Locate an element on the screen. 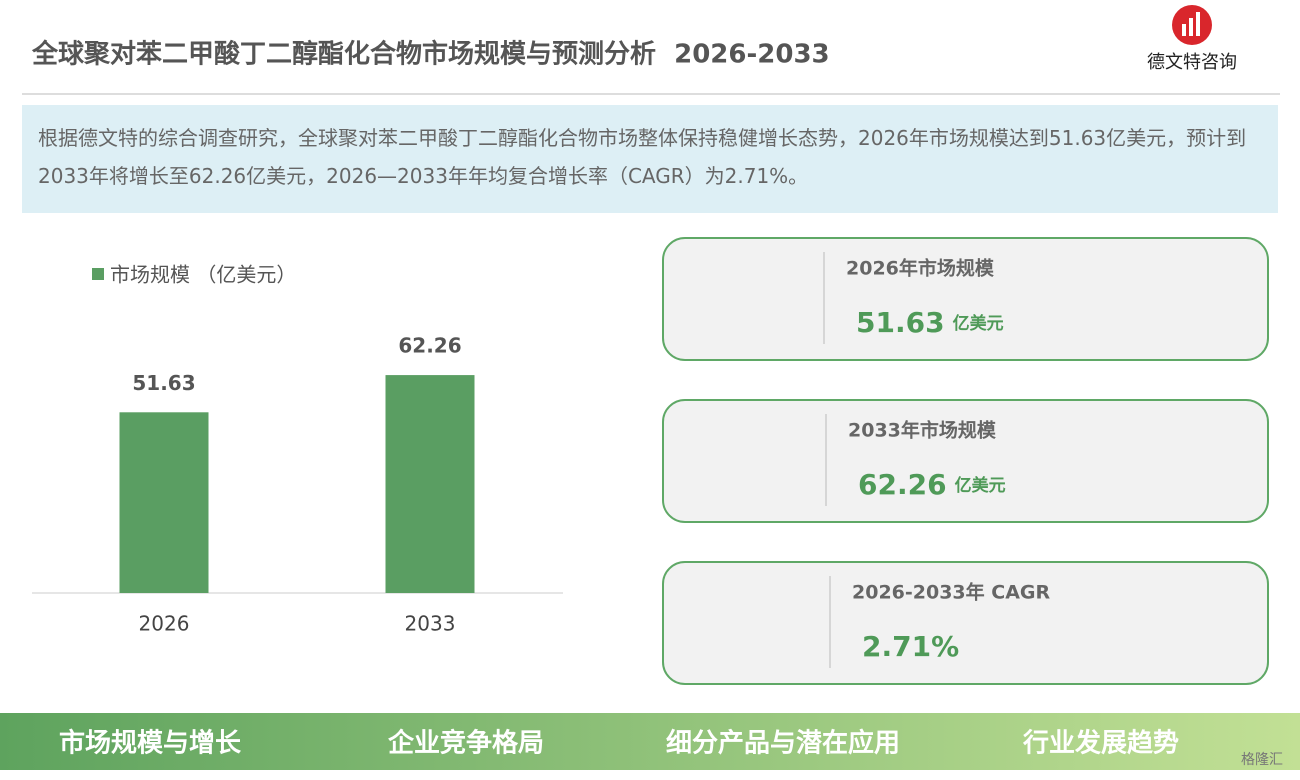 This screenshot has height=780, width=1300. card-value: 62.26 亿美元 is located at coordinates (932, 484).